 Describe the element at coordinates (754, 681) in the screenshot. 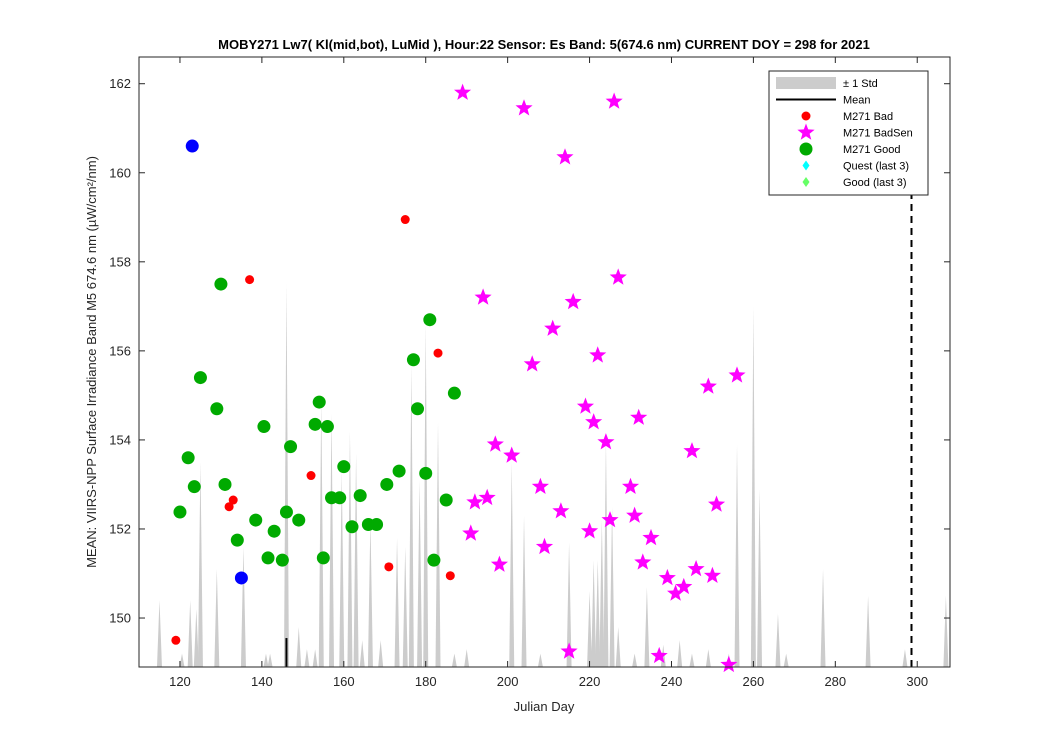

I see `x-tick-label-7: 260` at that location.